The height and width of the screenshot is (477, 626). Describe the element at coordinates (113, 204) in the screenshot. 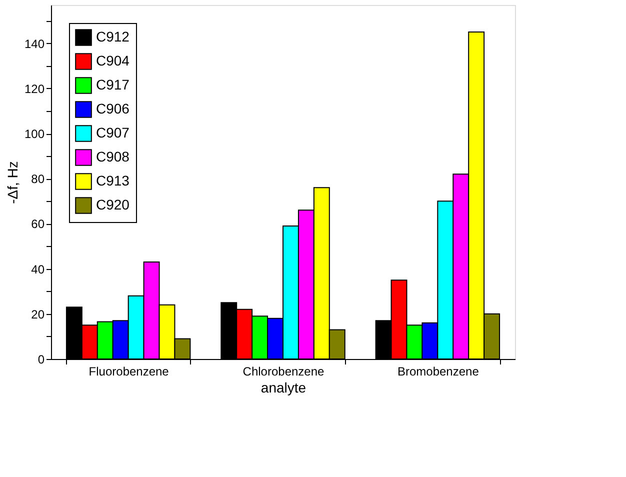

I see `legend-label: C920` at that location.